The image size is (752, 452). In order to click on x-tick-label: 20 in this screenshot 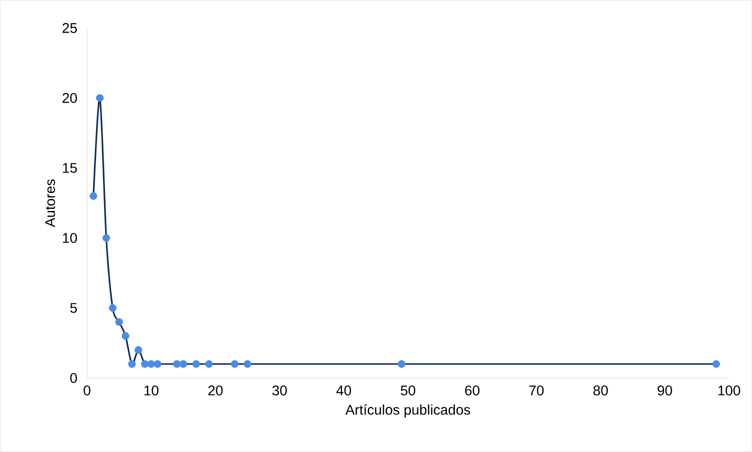, I will do `click(215, 391)`.